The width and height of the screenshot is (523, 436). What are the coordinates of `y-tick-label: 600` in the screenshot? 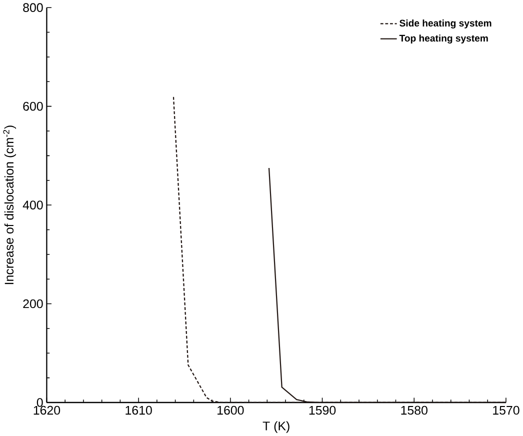 It's located at (33, 106).